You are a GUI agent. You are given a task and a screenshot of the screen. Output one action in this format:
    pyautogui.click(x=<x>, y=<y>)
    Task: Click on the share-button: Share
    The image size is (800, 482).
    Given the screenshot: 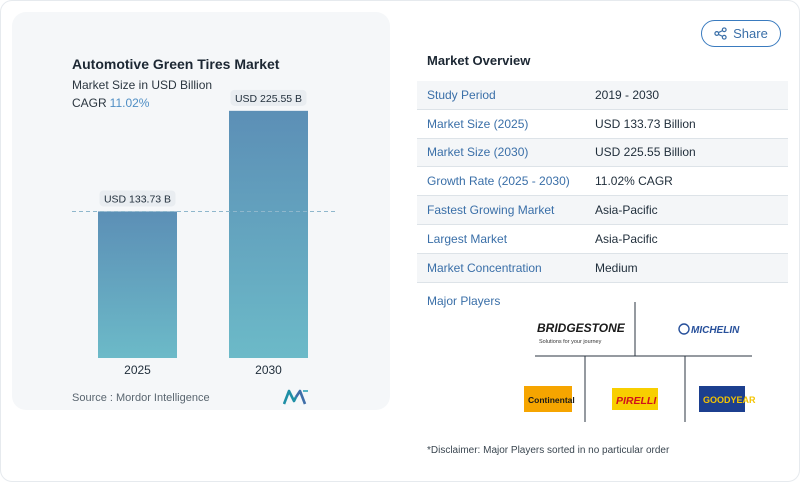 What is the action you would take?
    pyautogui.click(x=741, y=33)
    